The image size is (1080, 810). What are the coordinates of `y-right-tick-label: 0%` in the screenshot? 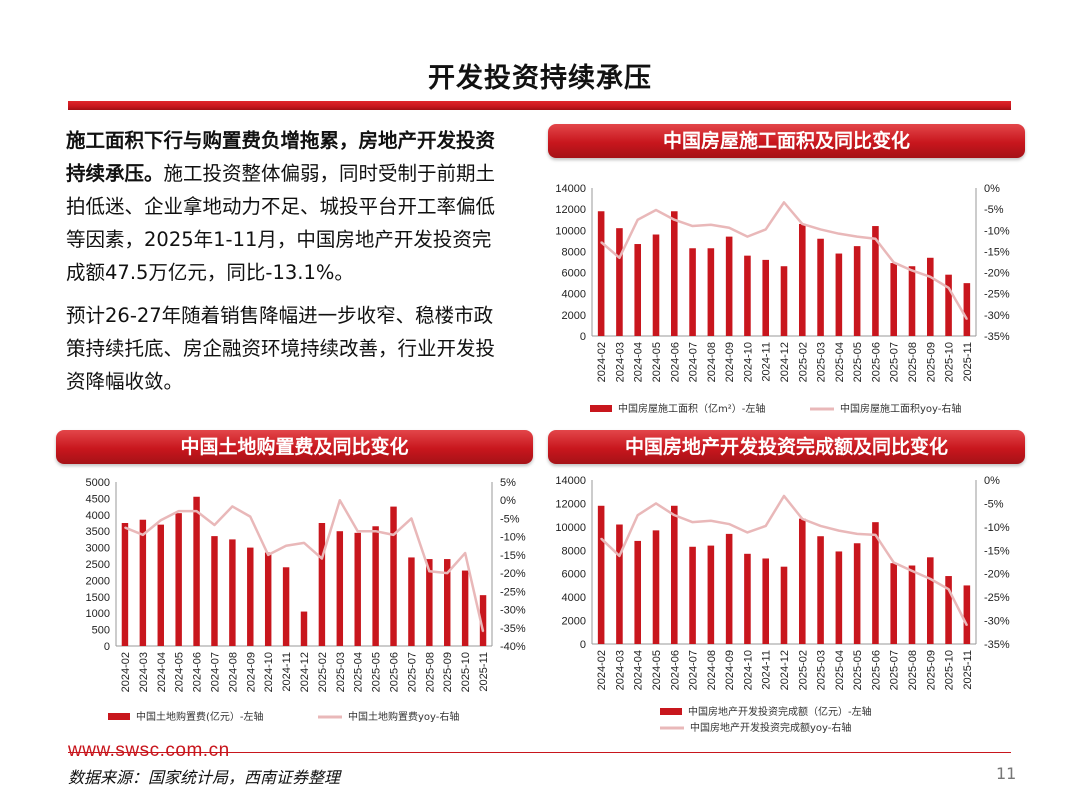 It's located at (992, 189).